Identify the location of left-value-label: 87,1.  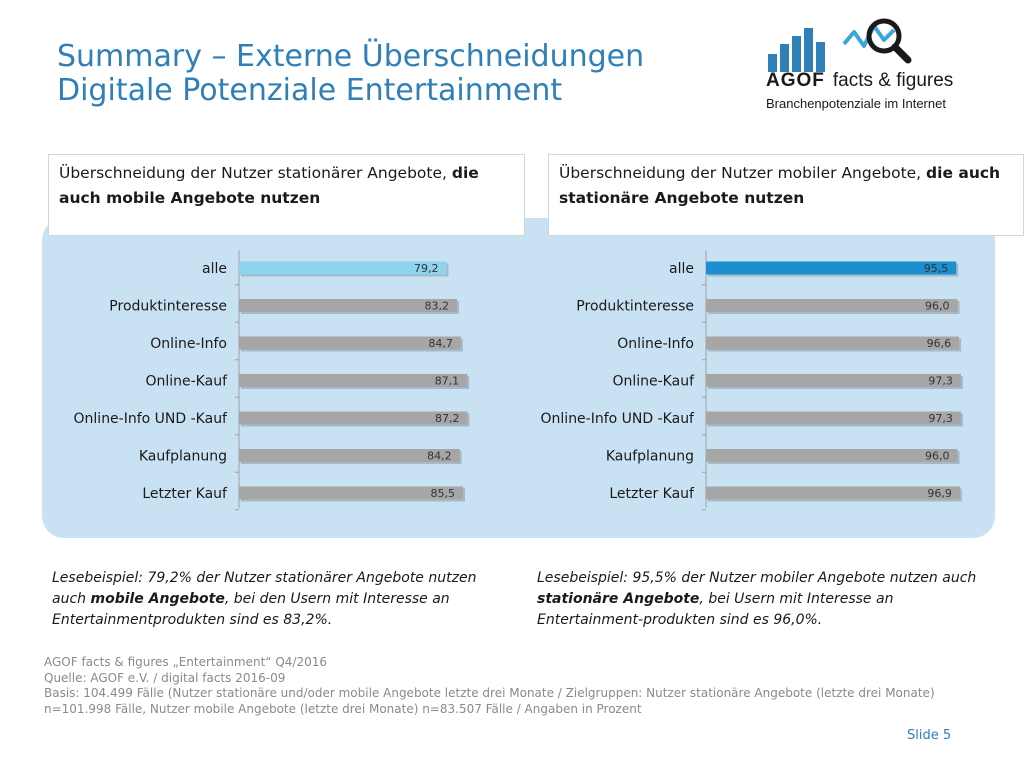
(447, 381).